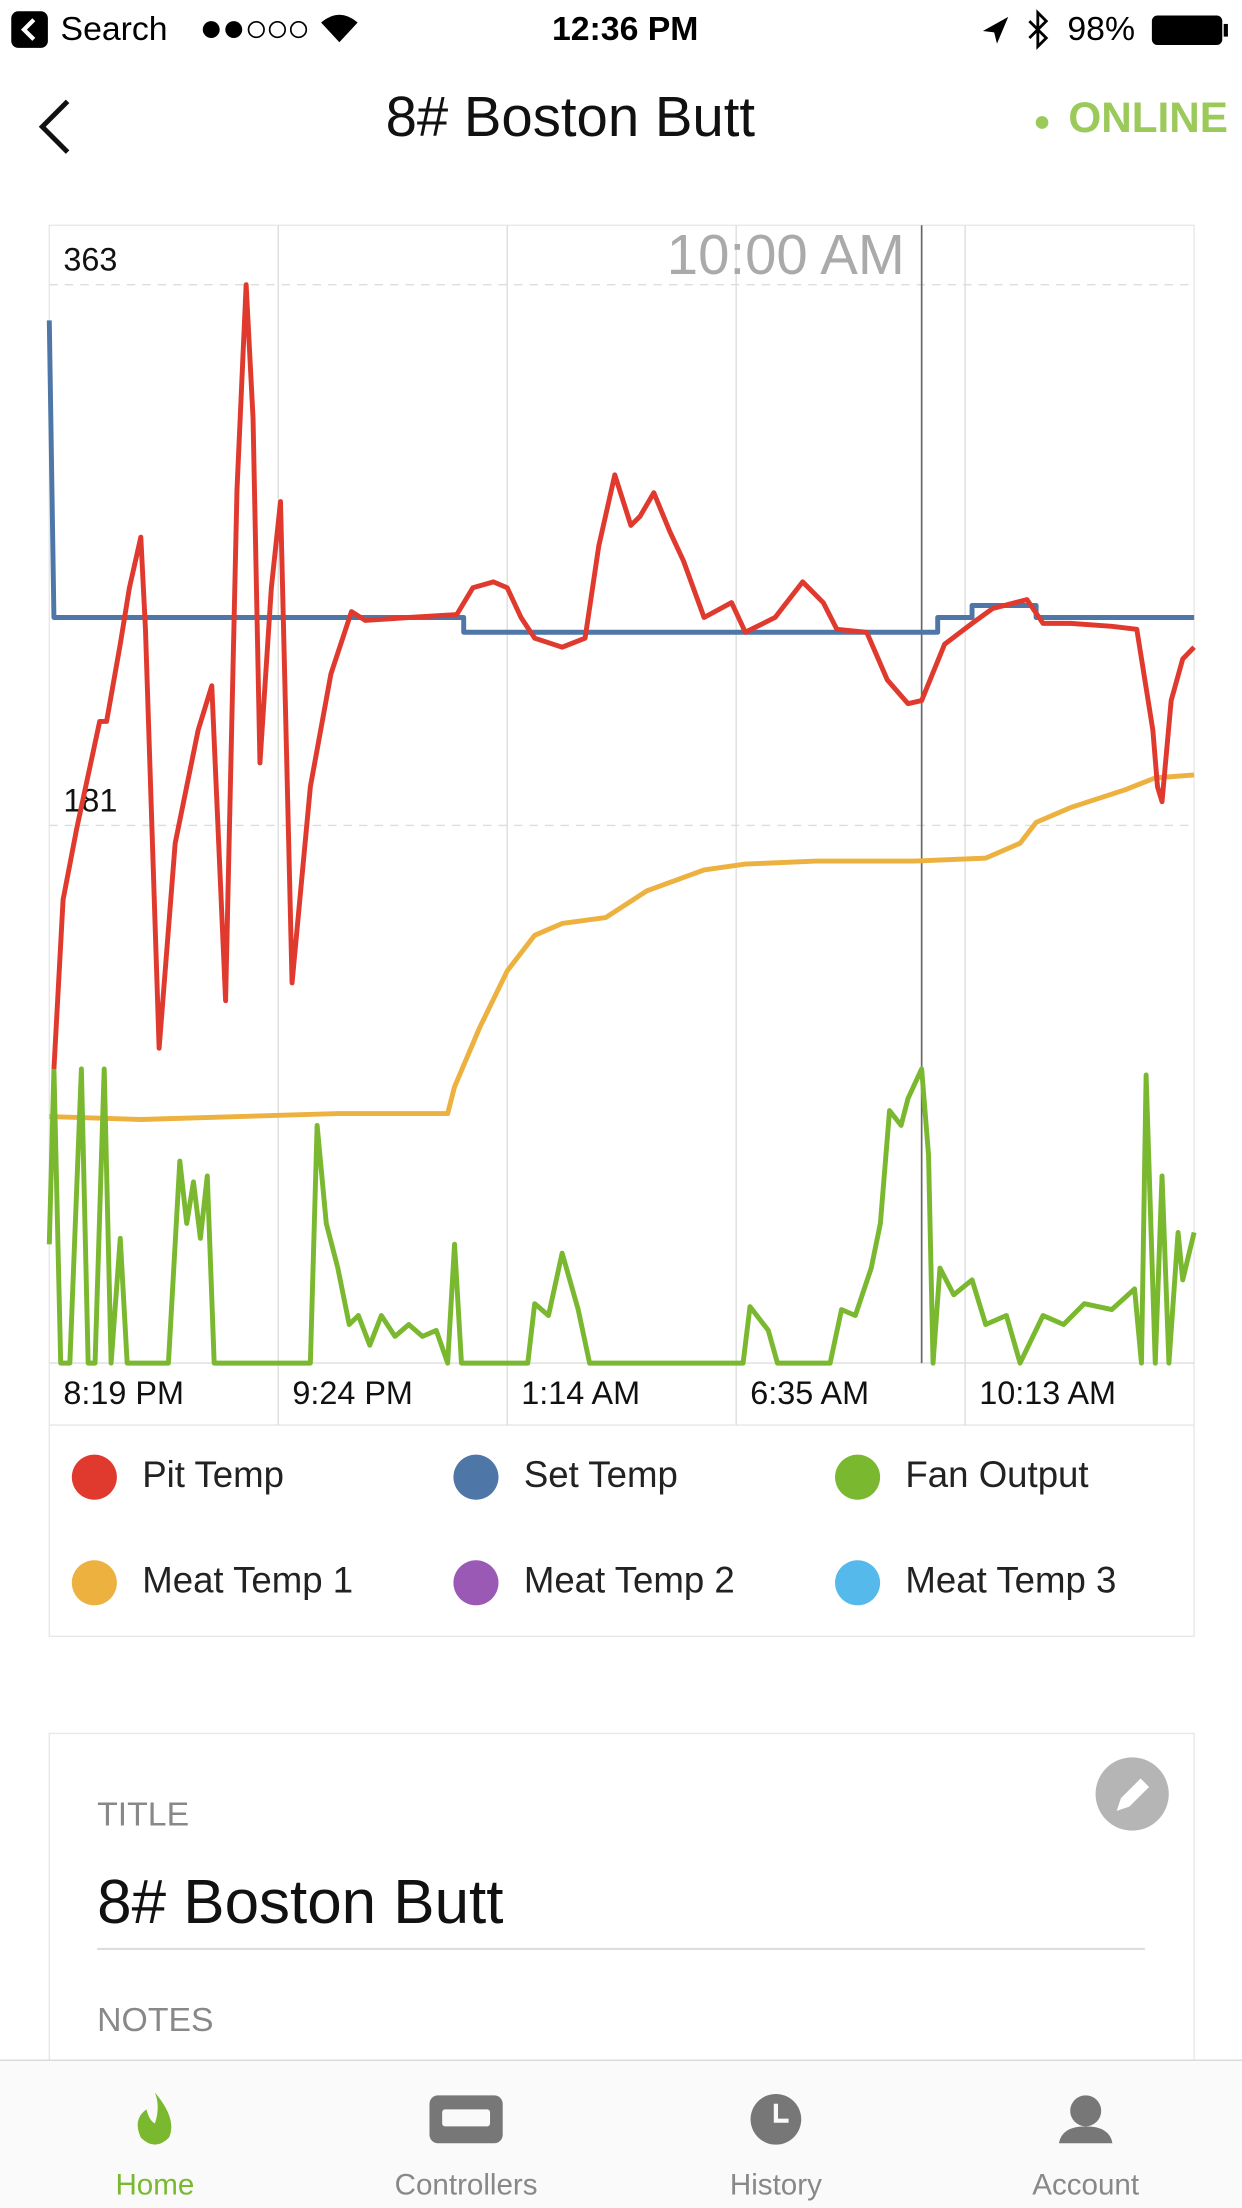  I want to click on y-tick-label: 363, so click(90, 260).